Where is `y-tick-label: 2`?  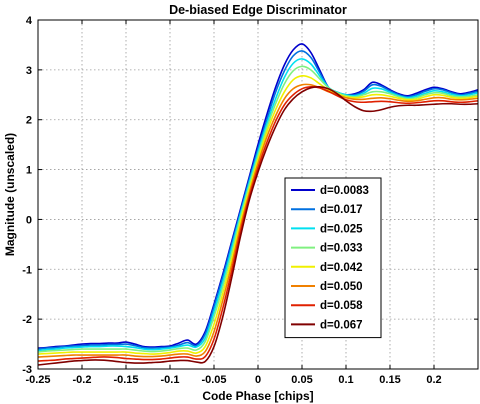
y-tick-label: 2 is located at coordinates (29, 121).